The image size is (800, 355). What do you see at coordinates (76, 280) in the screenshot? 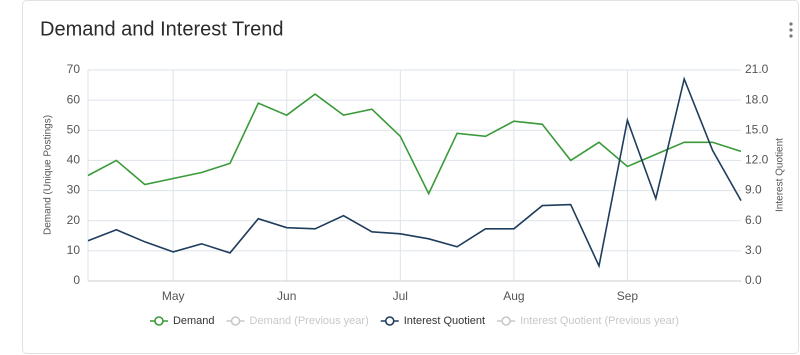
I see `y-tick-label: 0` at bounding box center [76, 280].